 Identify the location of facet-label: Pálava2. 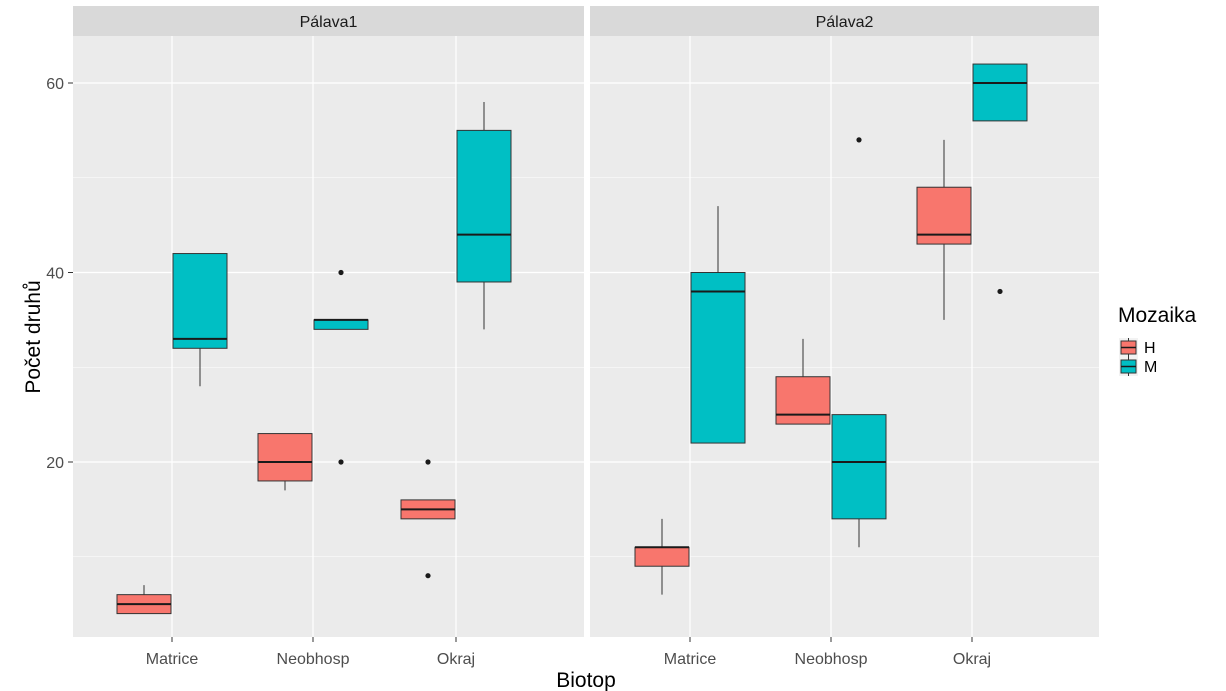
(845, 22).